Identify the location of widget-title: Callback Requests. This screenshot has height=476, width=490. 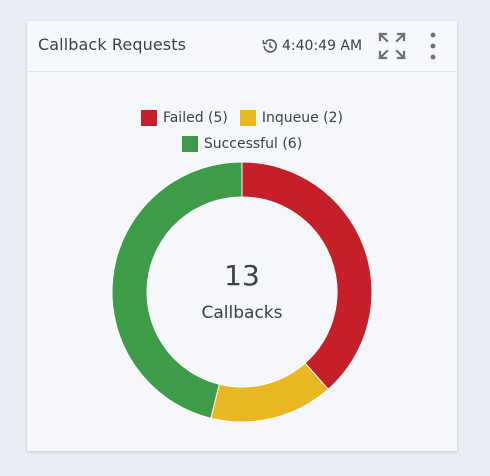
(112, 44).